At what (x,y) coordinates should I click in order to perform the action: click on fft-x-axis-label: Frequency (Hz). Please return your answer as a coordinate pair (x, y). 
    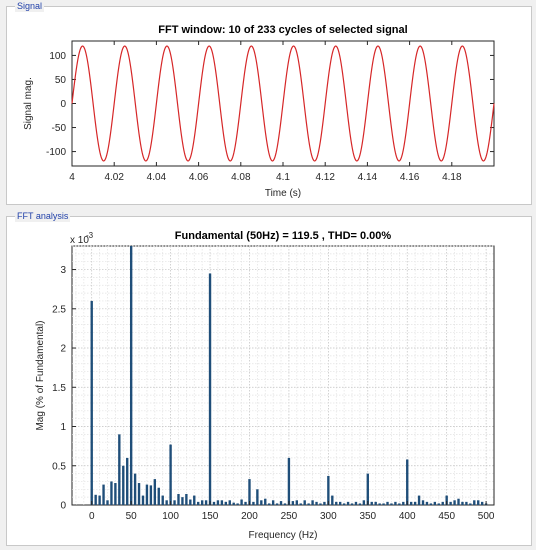
    Looking at the image, I should click on (283, 535).